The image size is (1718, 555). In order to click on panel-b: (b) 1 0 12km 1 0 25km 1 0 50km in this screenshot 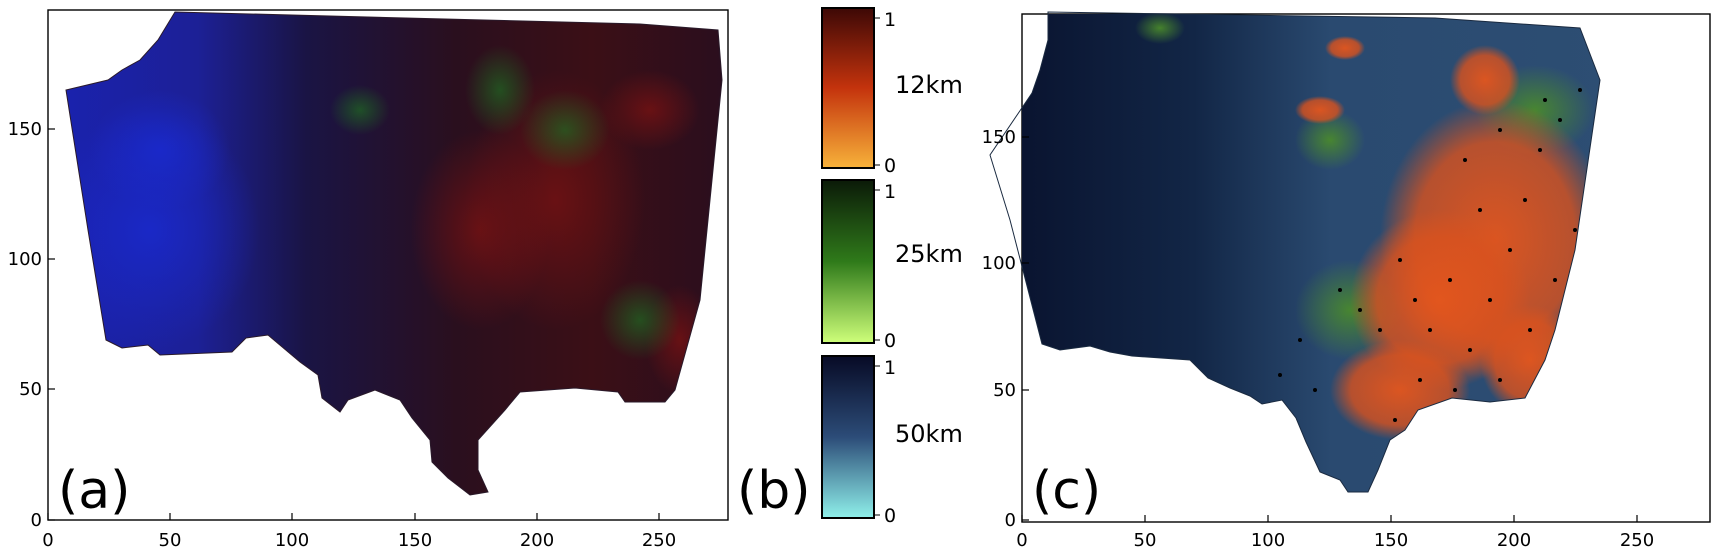, I will do `click(850, 267)`.